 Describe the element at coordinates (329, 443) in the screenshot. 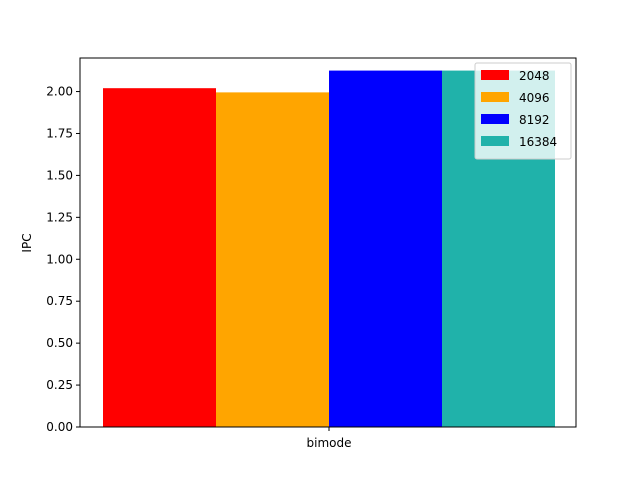

I see `x-tick-label: bimode` at that location.